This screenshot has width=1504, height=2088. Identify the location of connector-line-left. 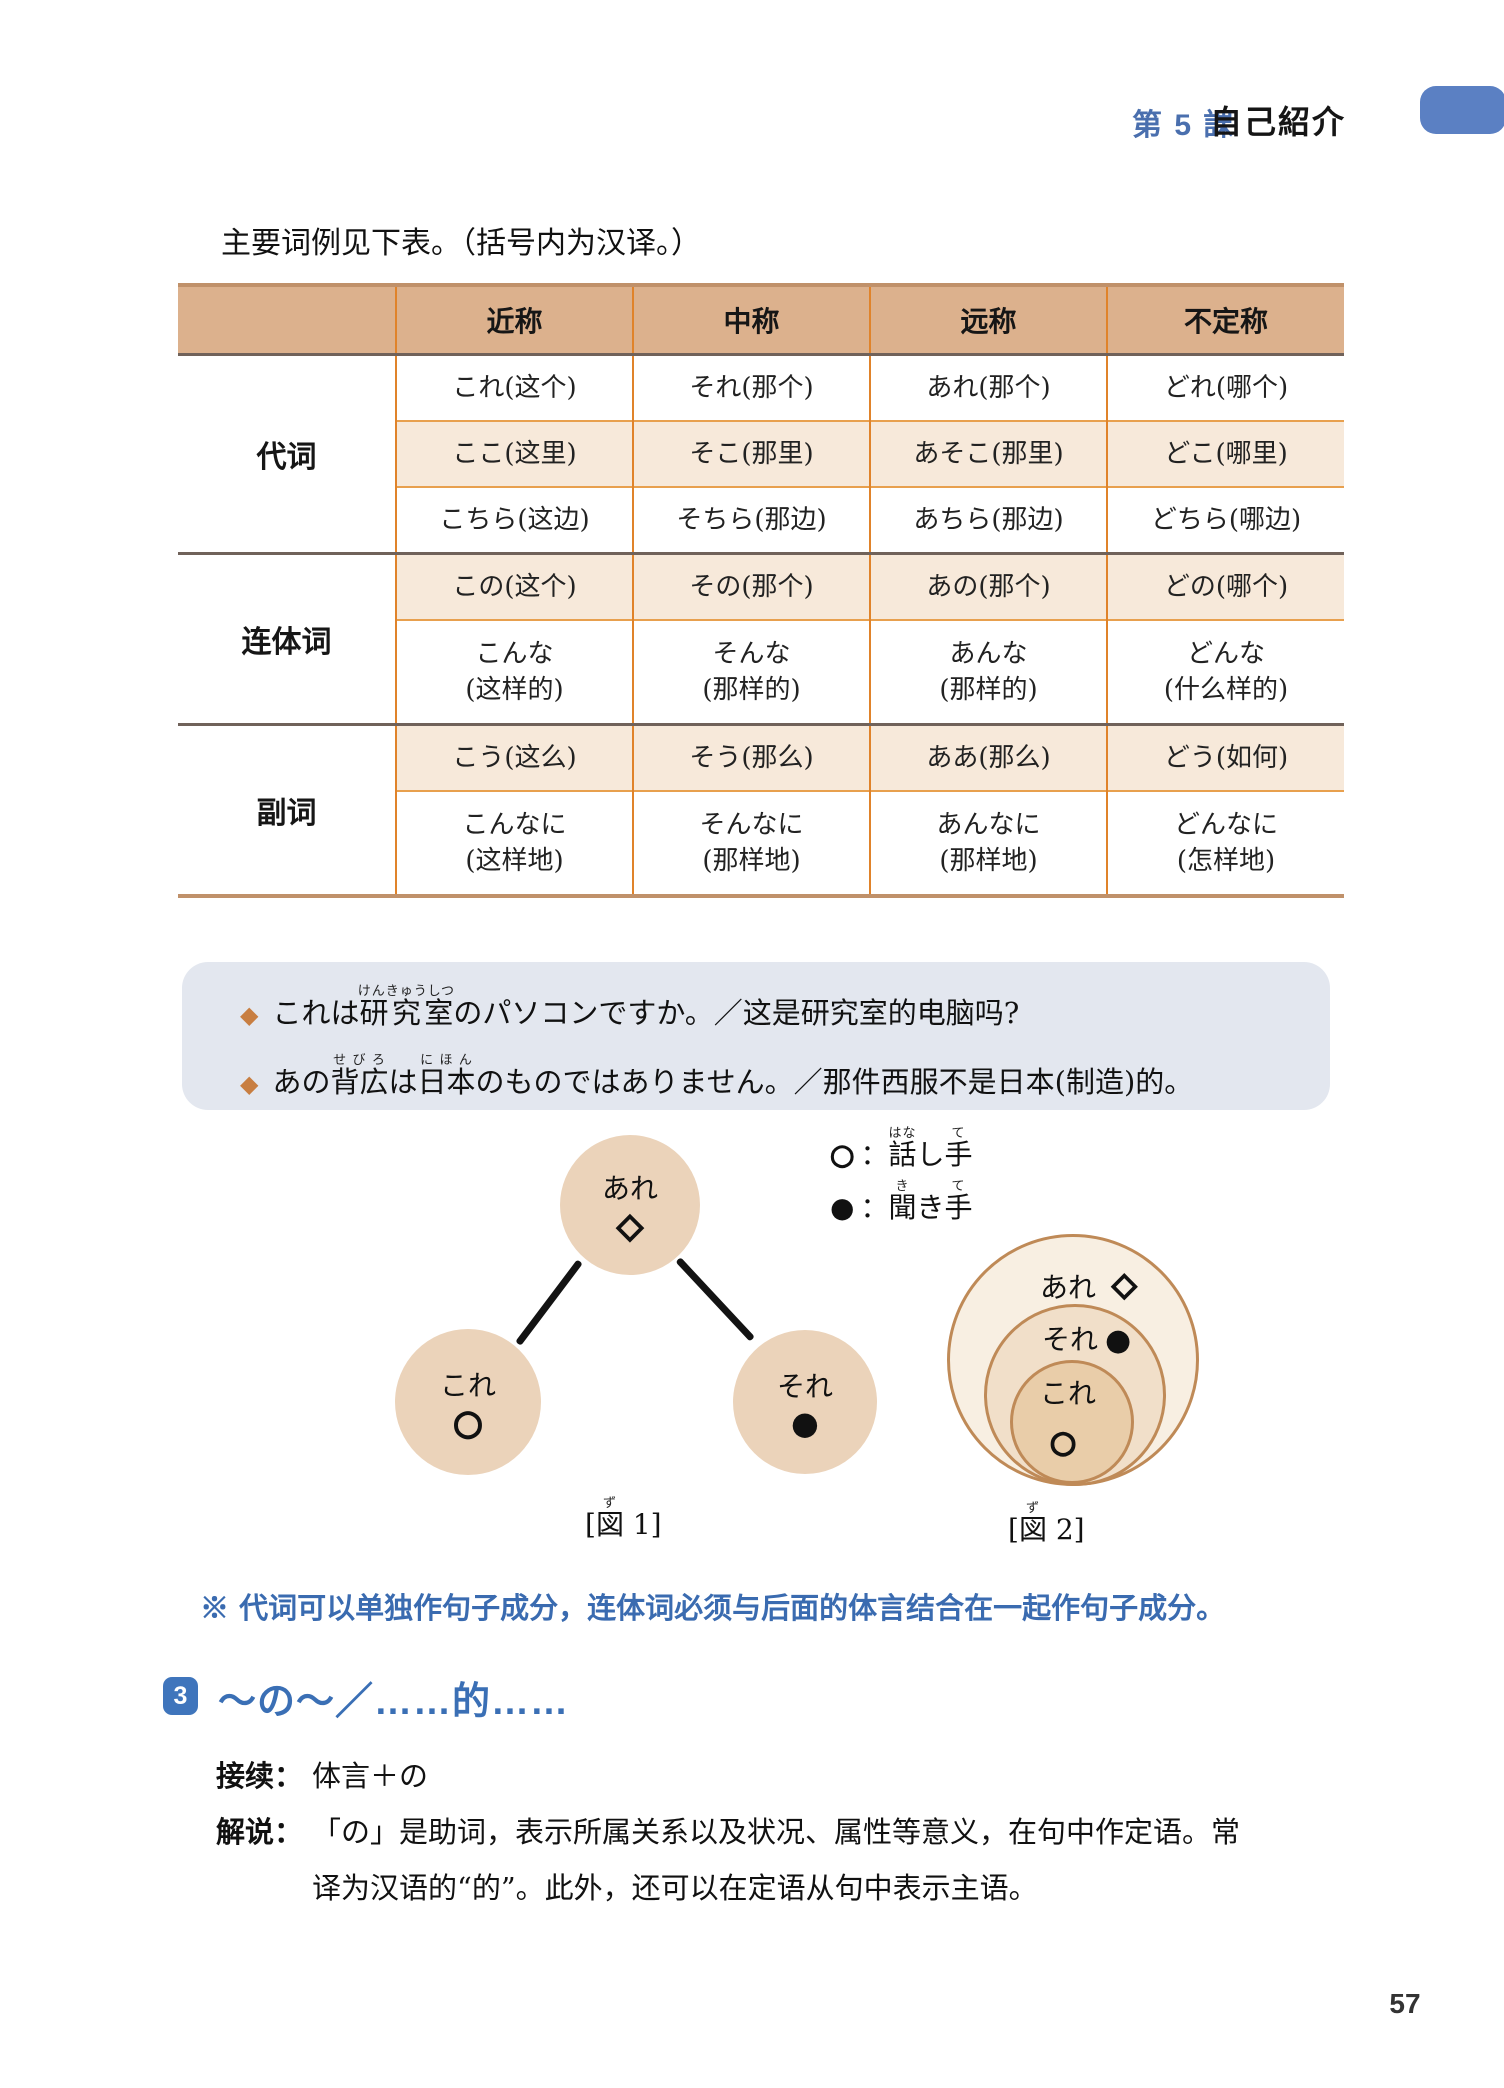
(549, 1302).